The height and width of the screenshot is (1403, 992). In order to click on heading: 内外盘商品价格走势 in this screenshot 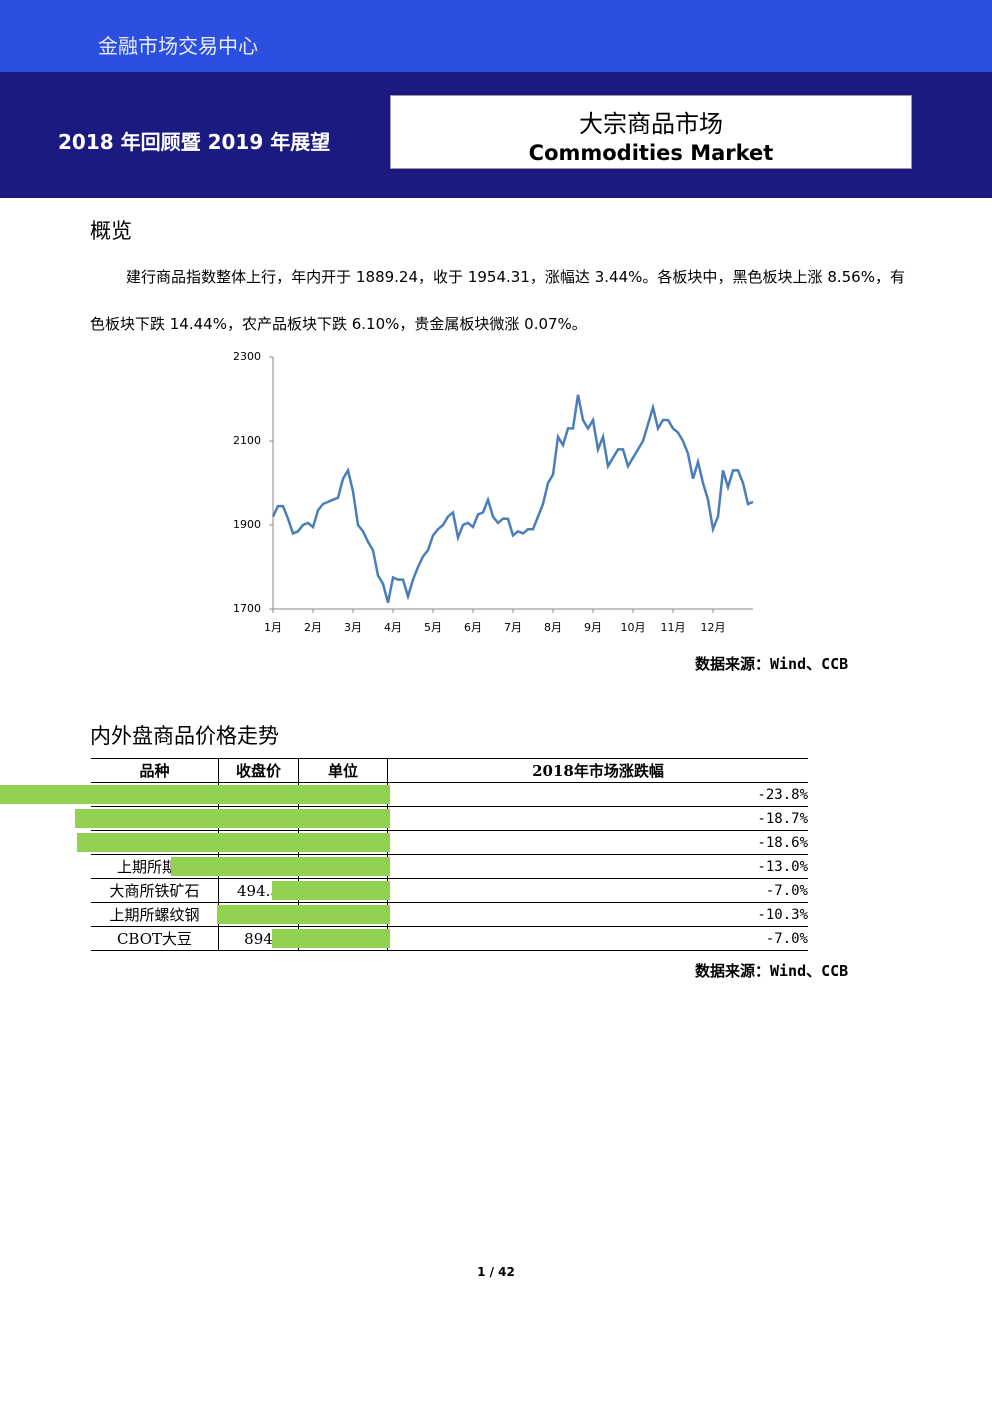, I will do `click(184, 736)`.